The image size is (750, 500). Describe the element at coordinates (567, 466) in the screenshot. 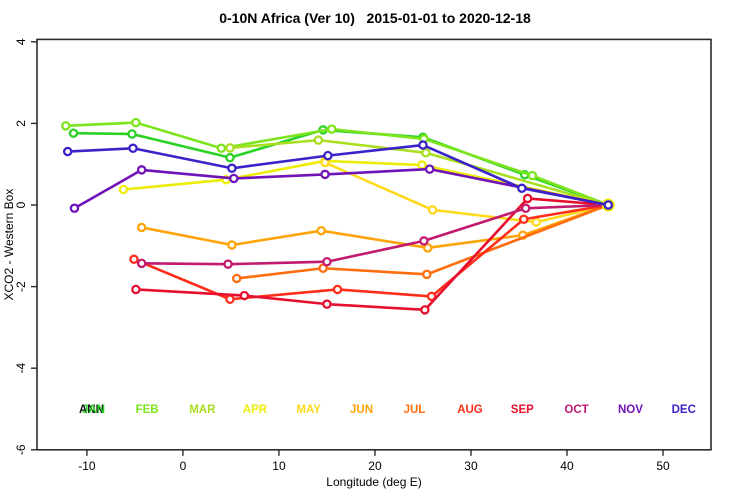

I see `x-tick-label: 40` at that location.